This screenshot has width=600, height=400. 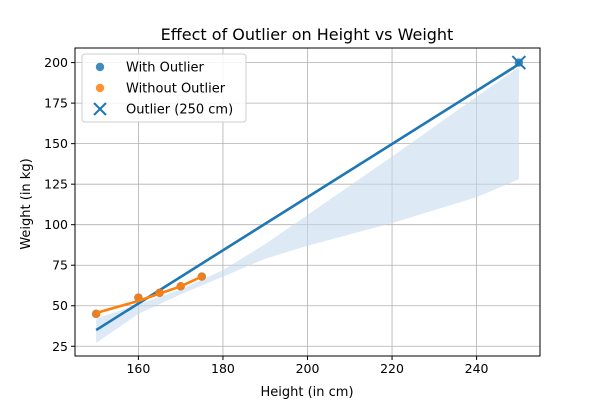 I want to click on y-tick-label: 125, so click(x=56, y=184).